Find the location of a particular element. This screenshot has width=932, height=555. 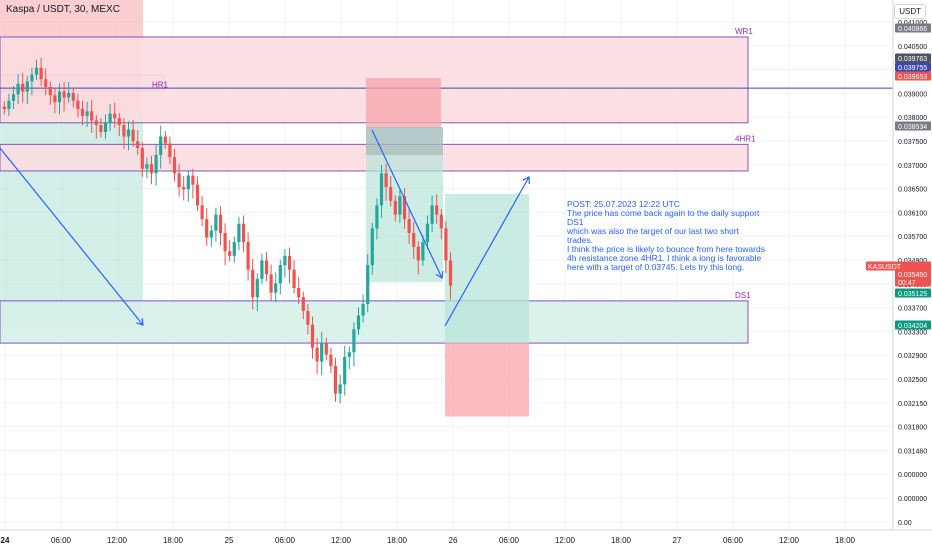

y-tick-label: 0.032500 is located at coordinates (912, 380).